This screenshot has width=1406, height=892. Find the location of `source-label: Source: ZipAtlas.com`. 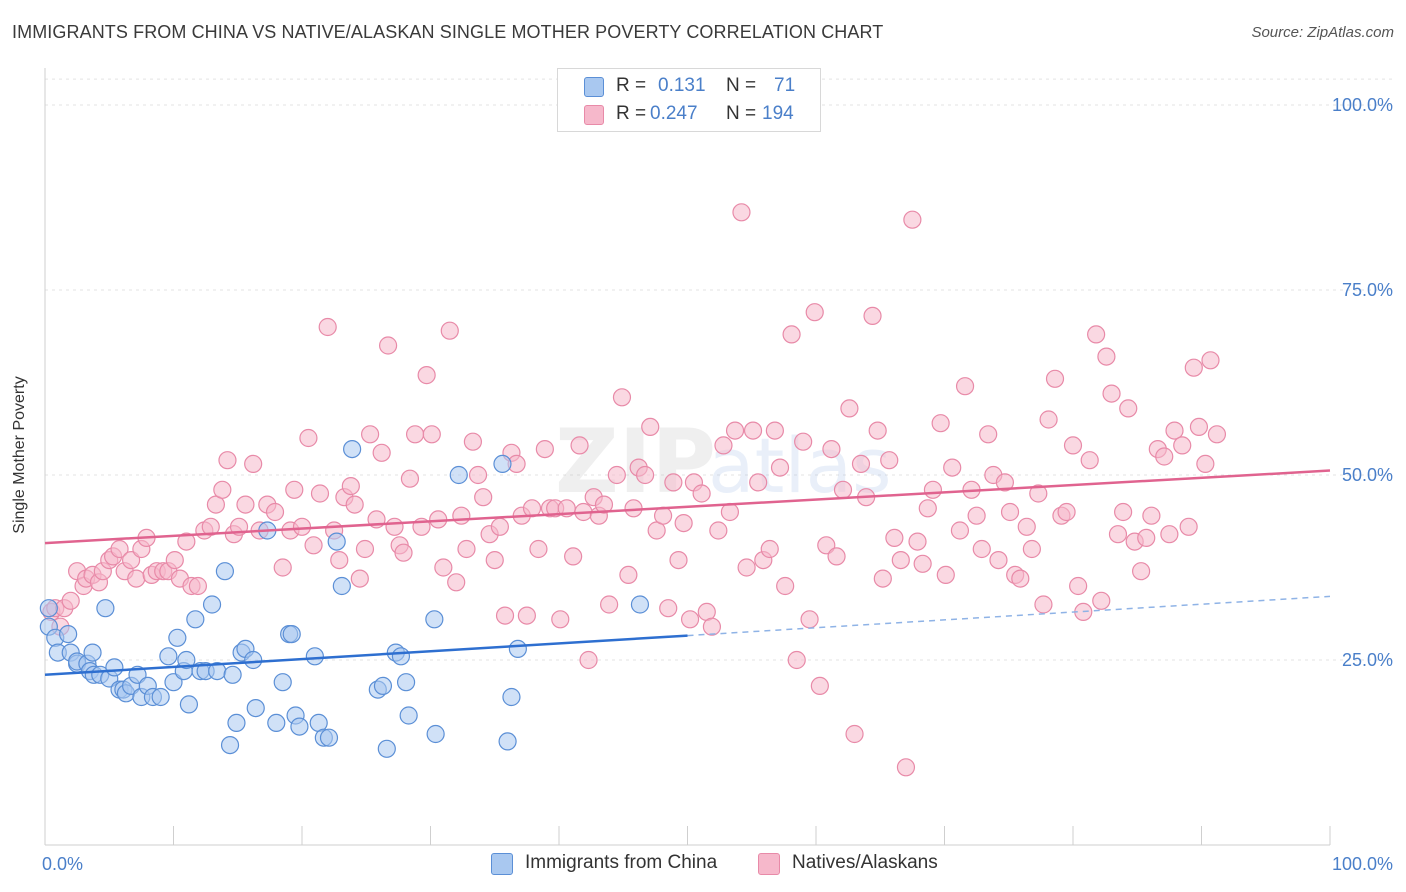

source-label: Source: ZipAtlas.com is located at coordinates (1322, 32).